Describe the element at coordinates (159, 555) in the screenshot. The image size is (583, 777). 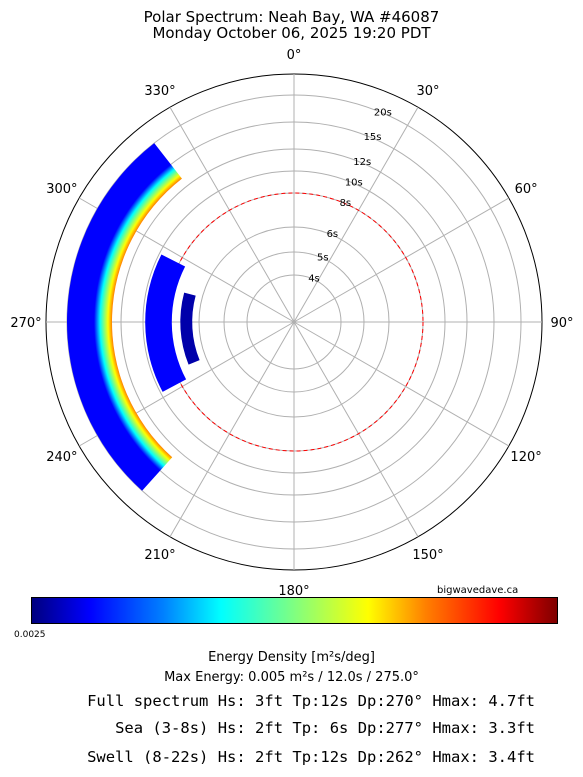
I see `angle-tick-label: 210°` at that location.